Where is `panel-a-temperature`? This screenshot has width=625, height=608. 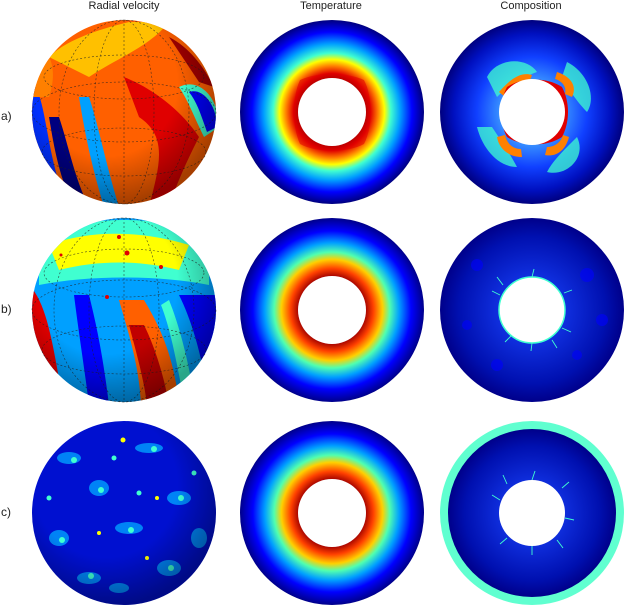
panel-a-temperature is located at coordinates (332, 112).